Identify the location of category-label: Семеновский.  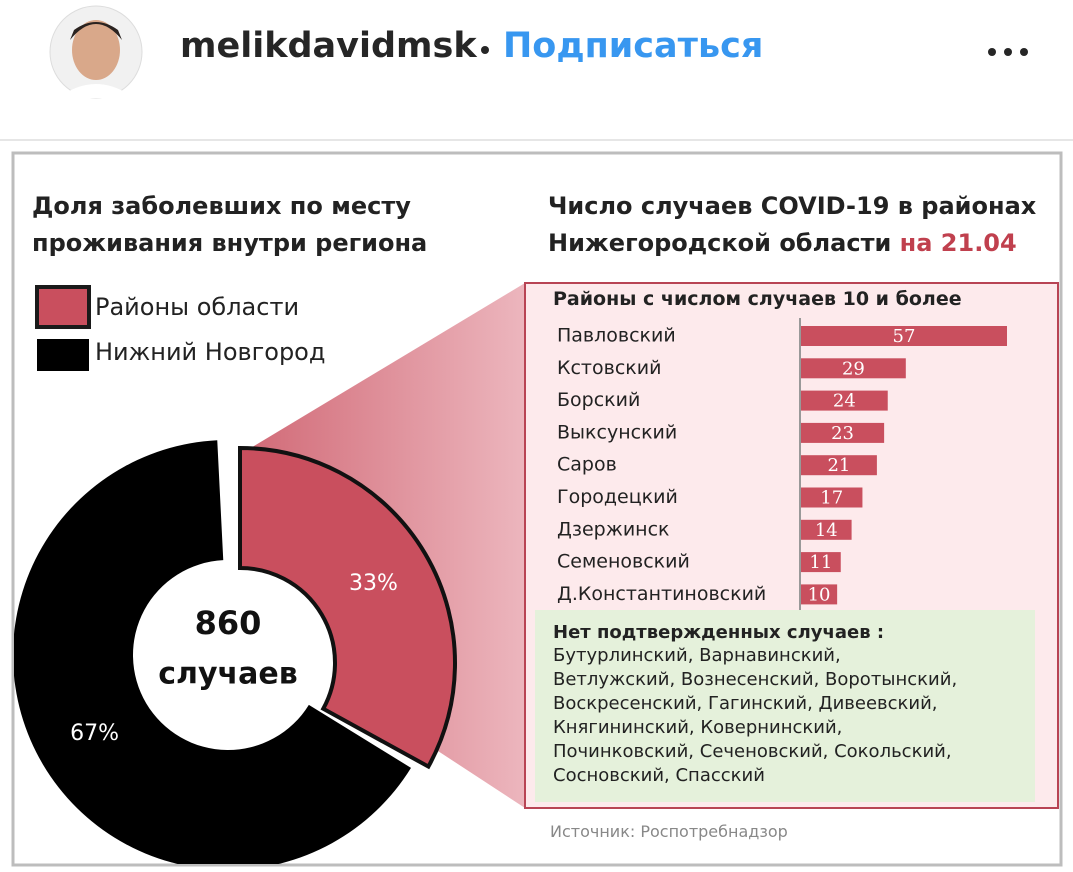
(623, 562).